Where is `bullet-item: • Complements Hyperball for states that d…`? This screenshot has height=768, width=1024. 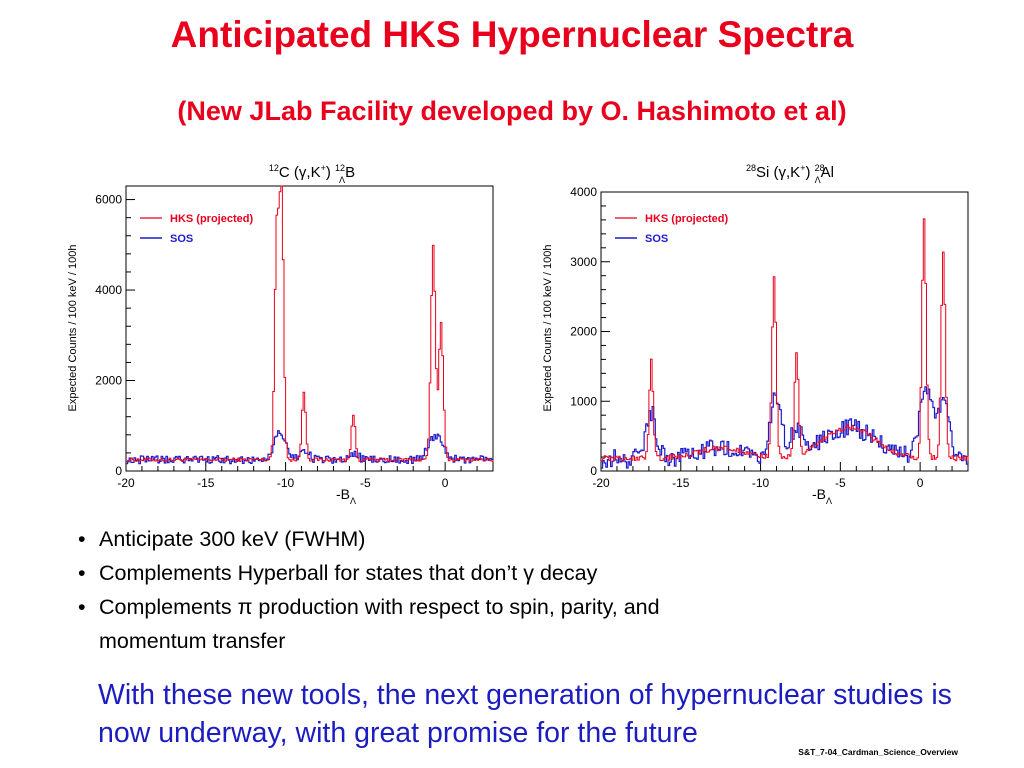 bullet-item: • Complements Hyperball for states that d… is located at coordinates (338, 573).